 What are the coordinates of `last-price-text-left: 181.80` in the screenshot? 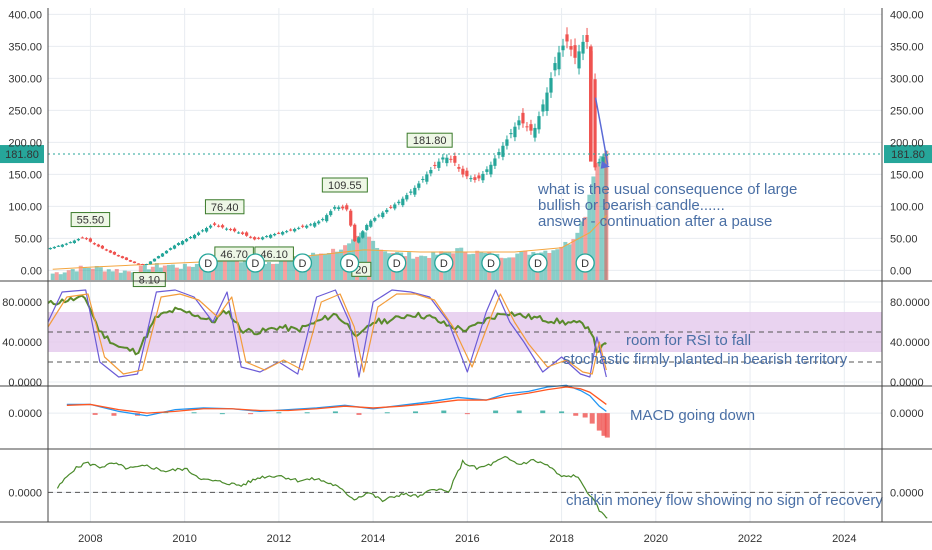 It's located at (22, 155).